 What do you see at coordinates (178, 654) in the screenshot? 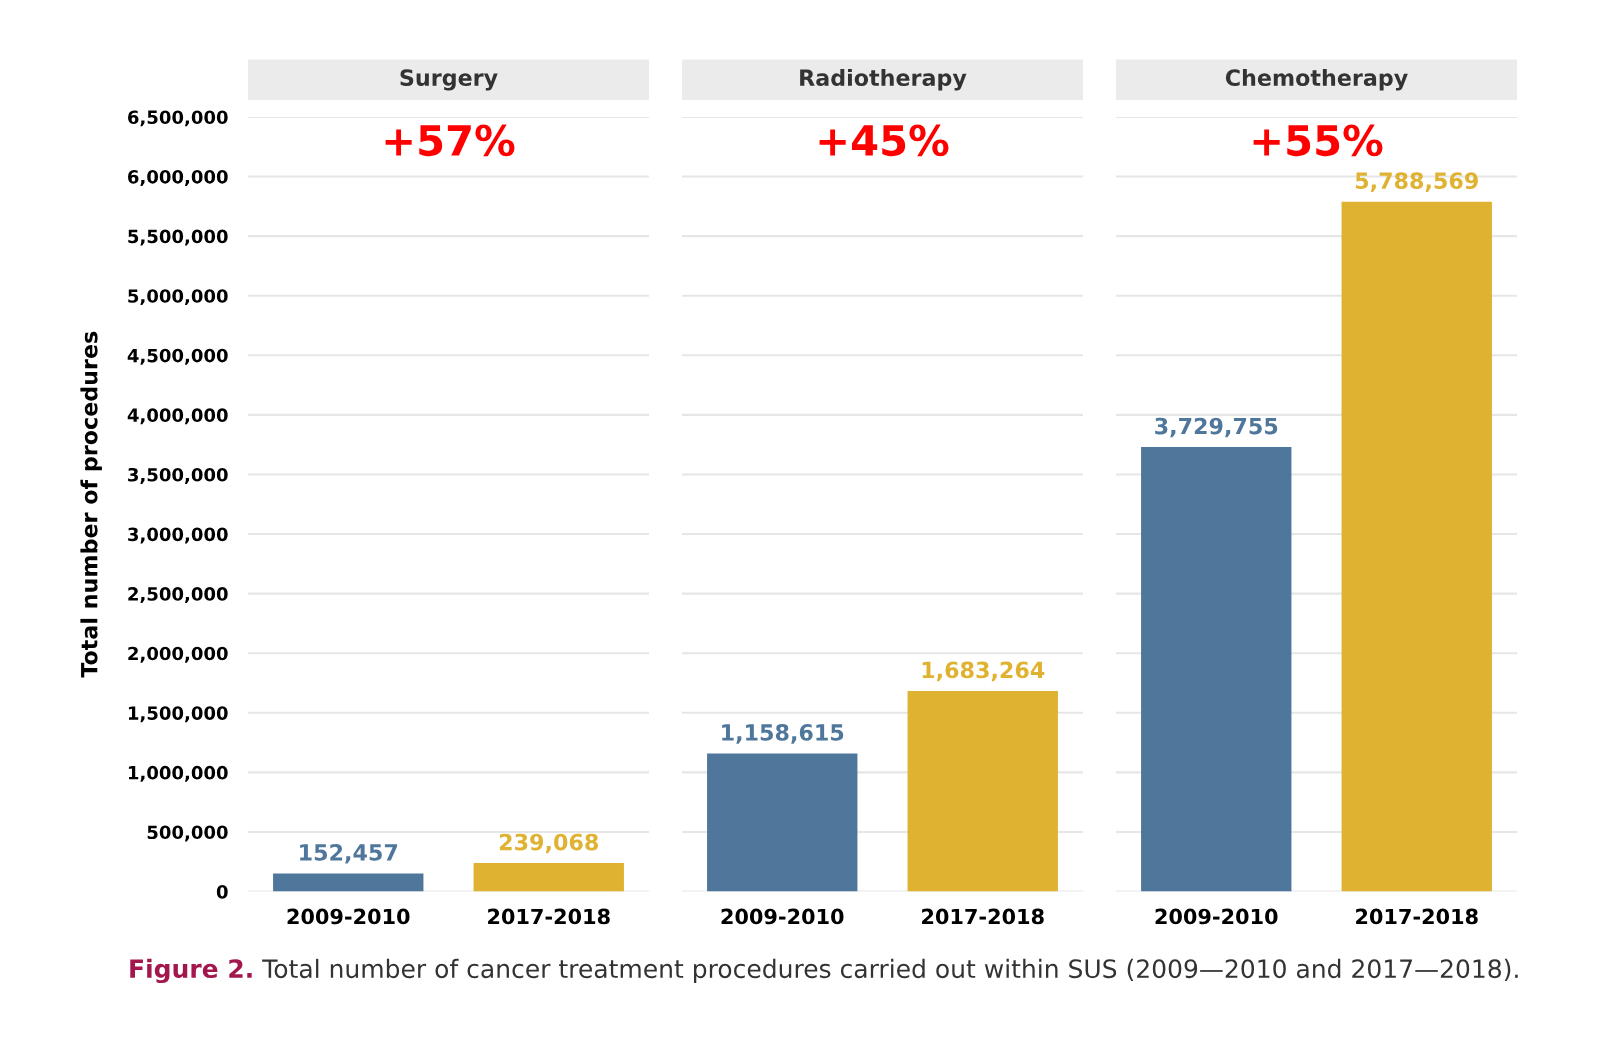
I see `y-tick-label: 2,000,000` at bounding box center [178, 654].